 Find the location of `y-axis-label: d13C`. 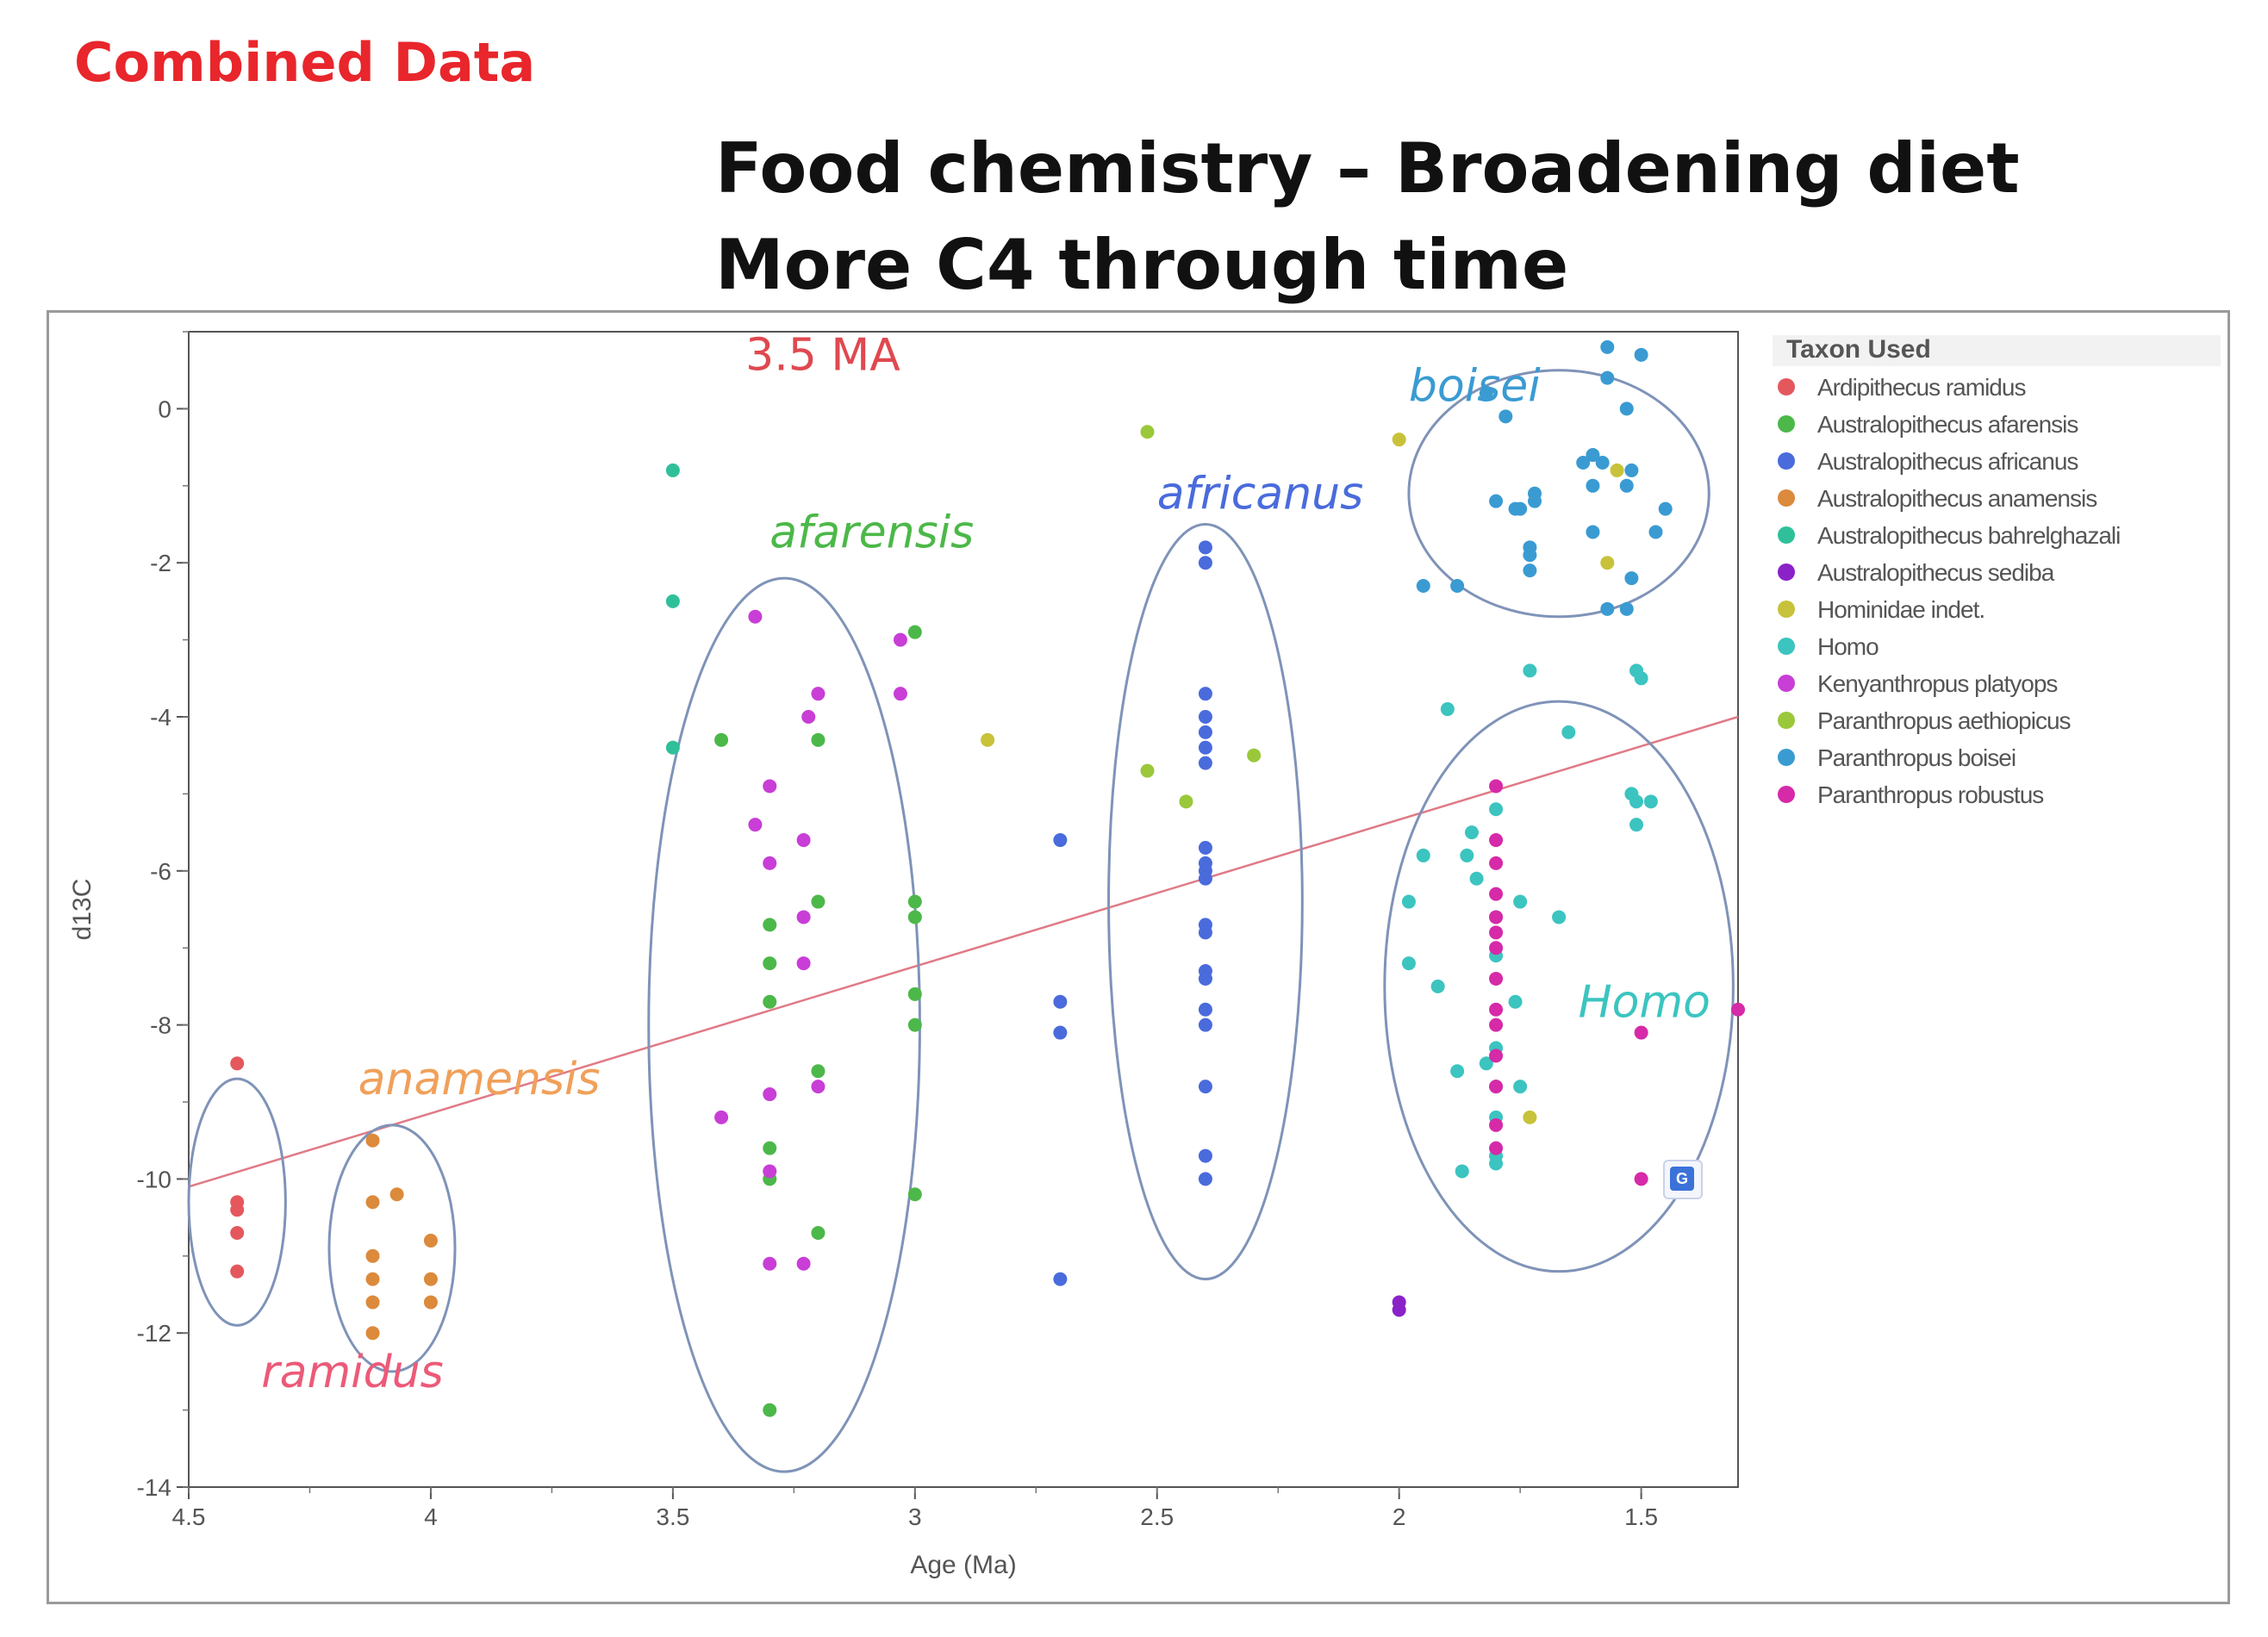

y-axis-label: d13C is located at coordinates (82, 910).